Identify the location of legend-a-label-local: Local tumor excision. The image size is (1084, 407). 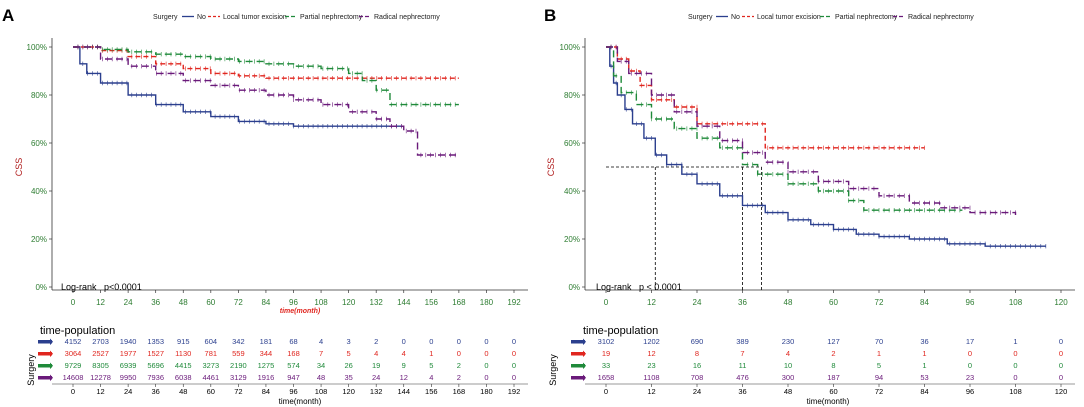
(255, 17).